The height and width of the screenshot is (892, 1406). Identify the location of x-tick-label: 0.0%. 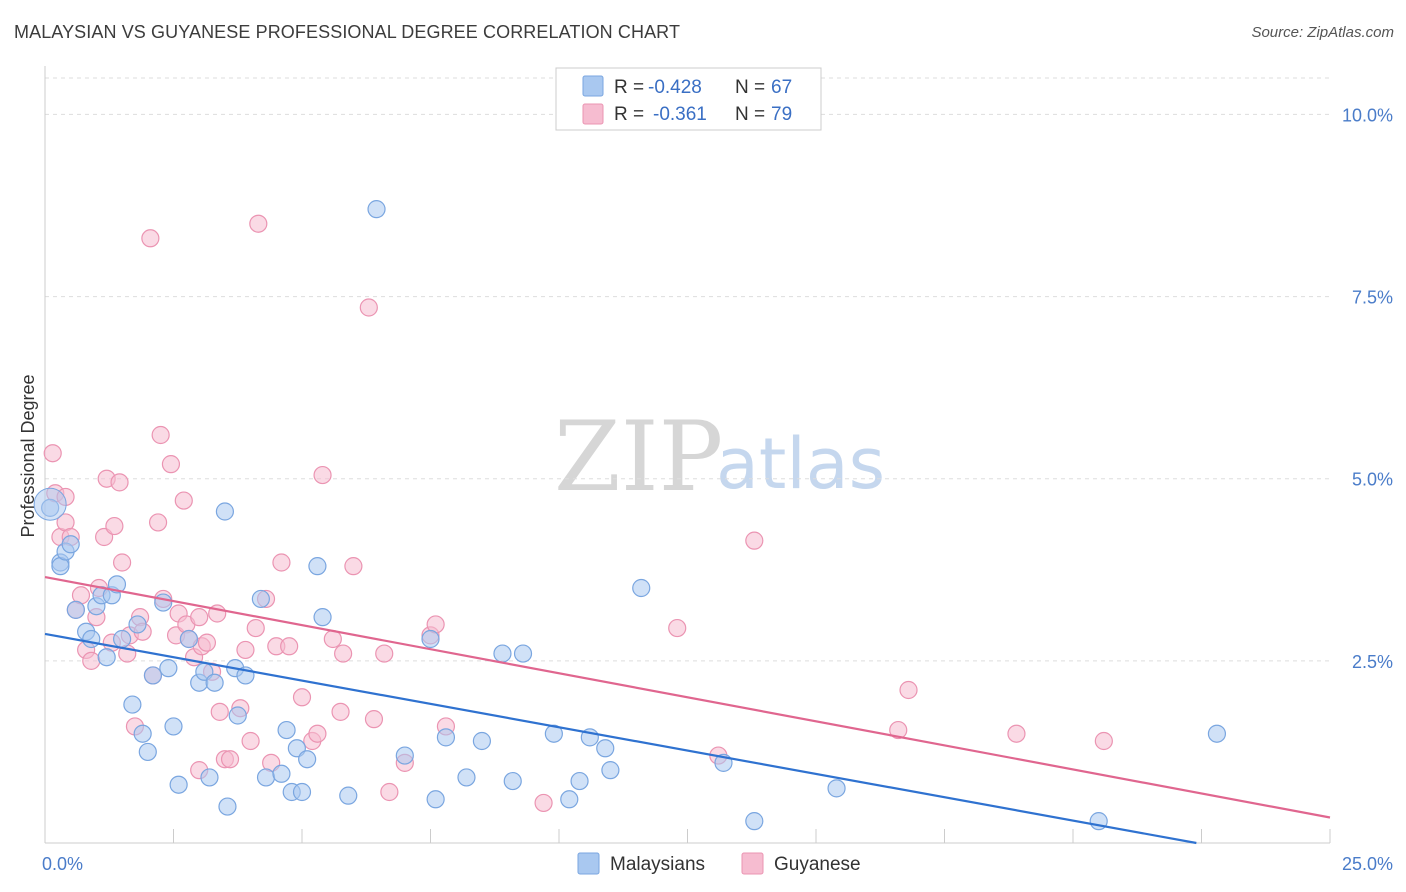
(62, 864).